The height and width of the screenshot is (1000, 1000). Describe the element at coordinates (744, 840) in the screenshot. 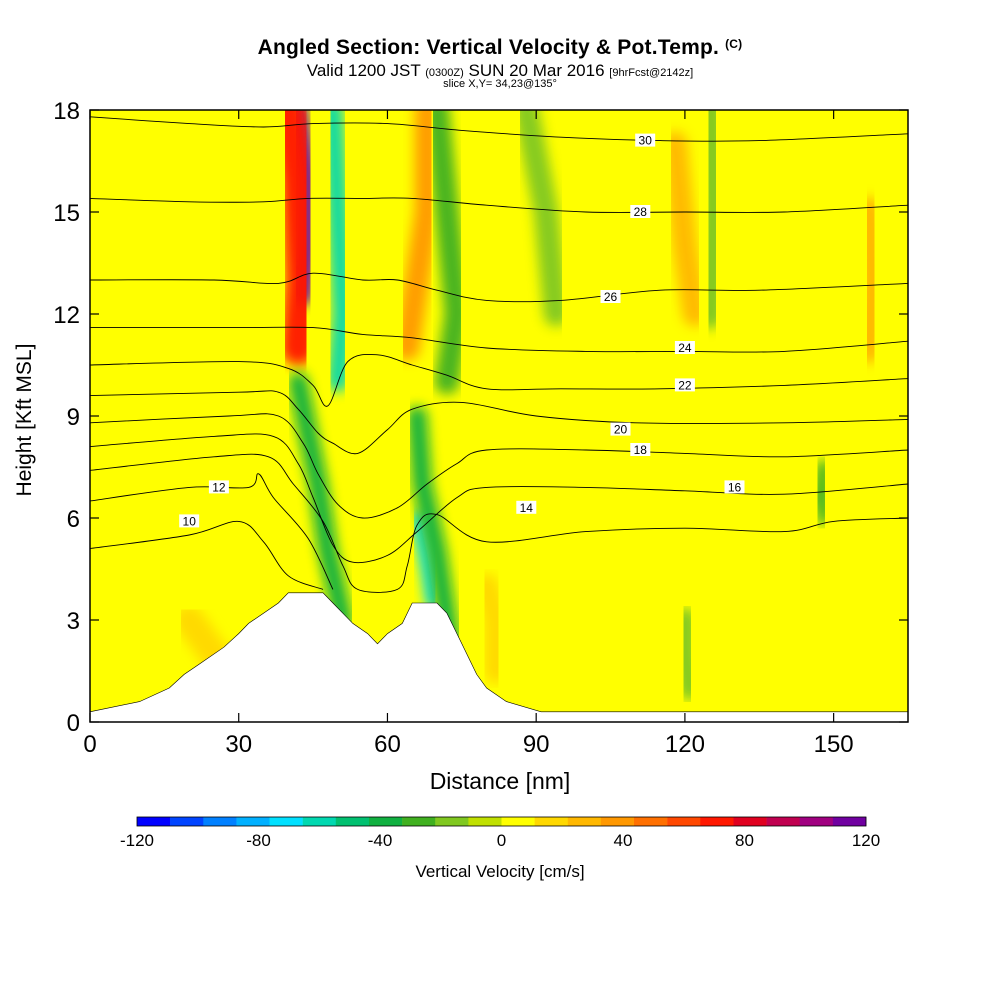

I see `colorbar-tick-label: 80` at that location.